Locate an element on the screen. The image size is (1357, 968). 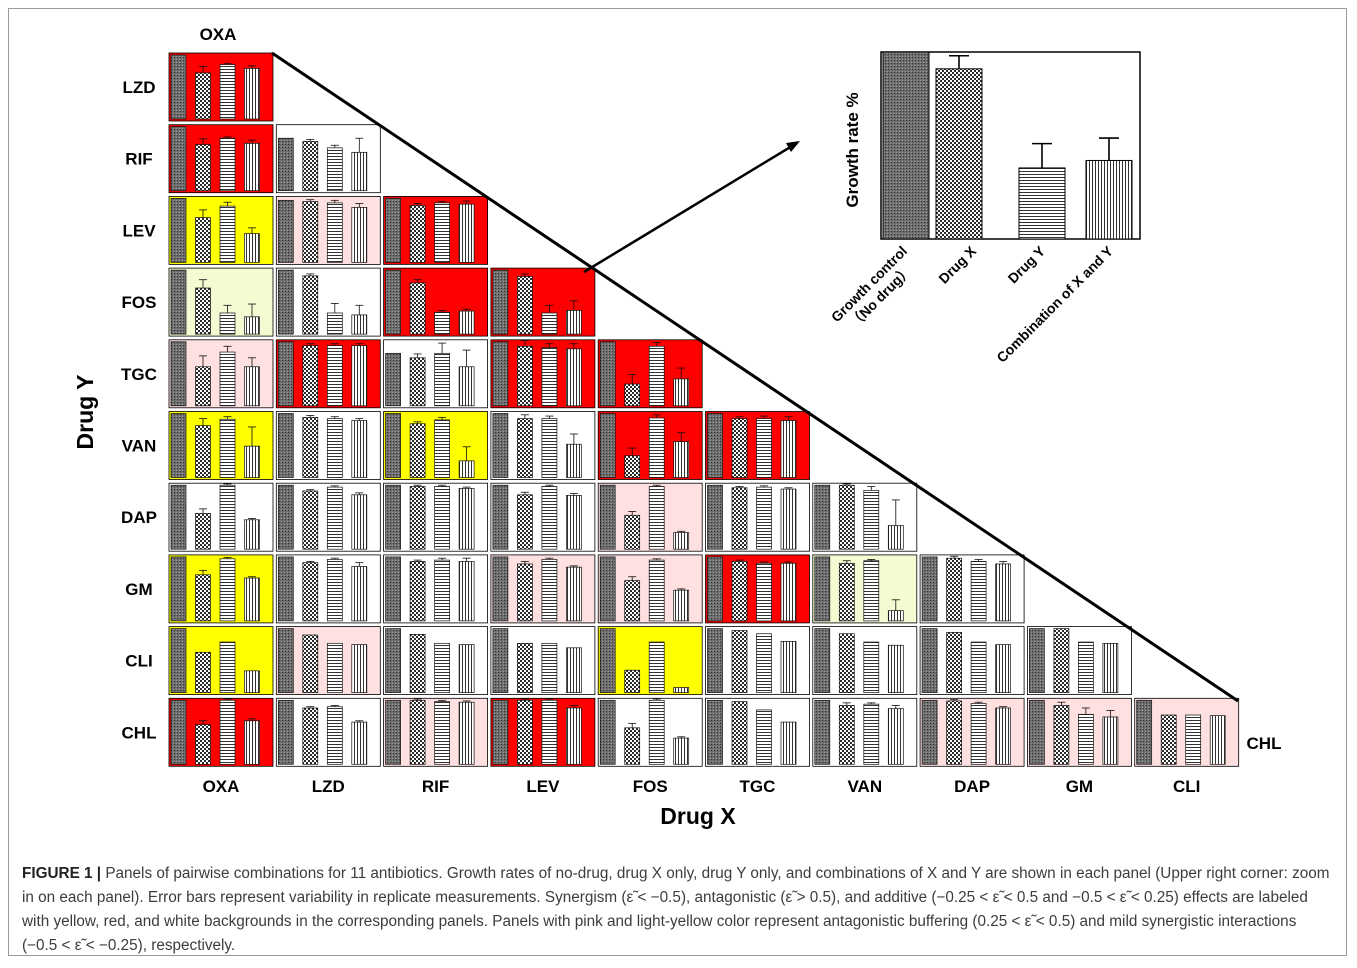
inset-category-label: Growth control（No drug） is located at coordinates (875, 290).